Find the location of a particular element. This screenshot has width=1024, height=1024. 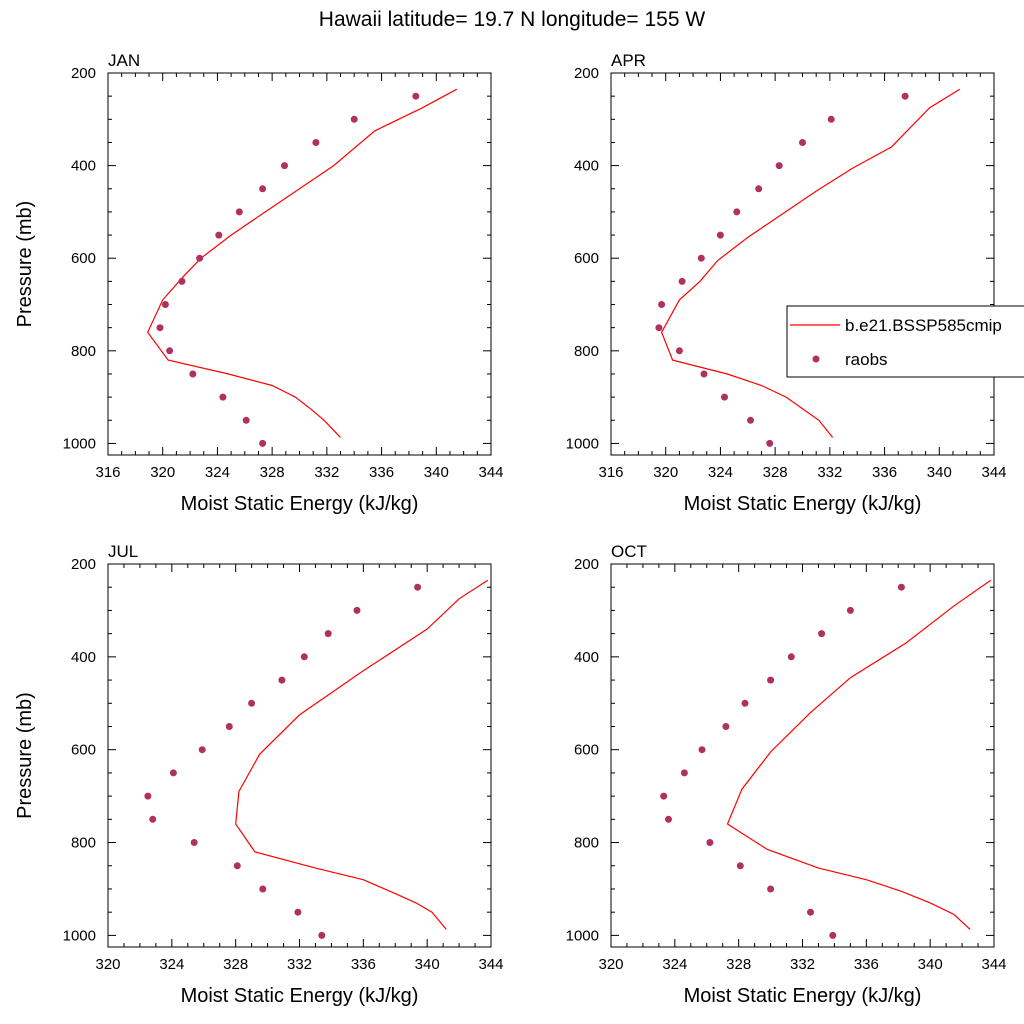

y-axis-label: Pressure (mb) is located at coordinates (25, 264).